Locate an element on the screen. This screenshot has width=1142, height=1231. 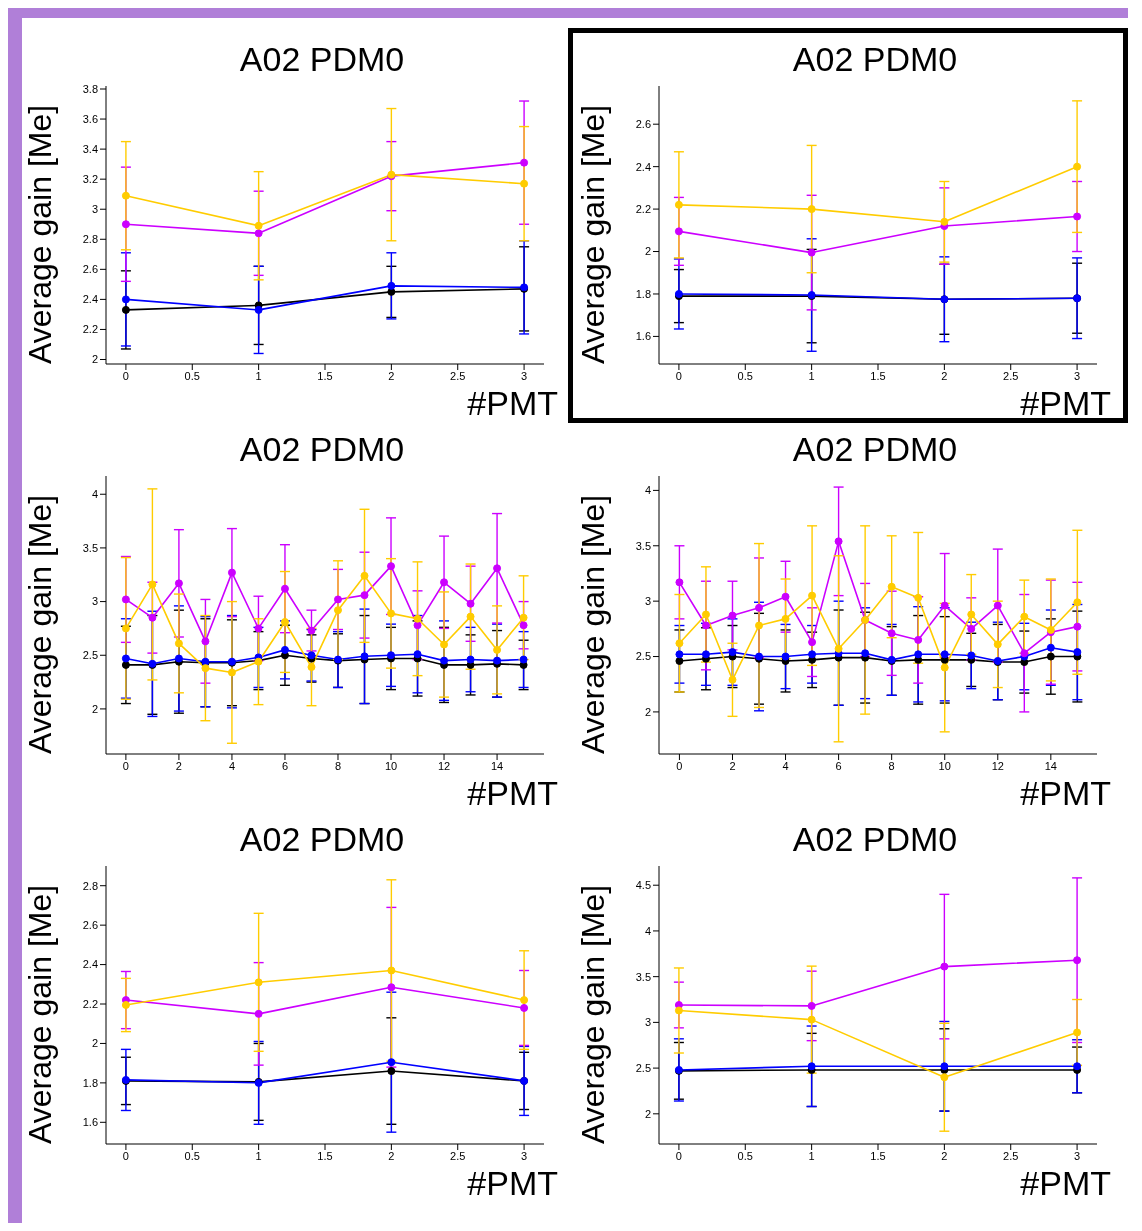
y-tick-label: 3.6 is located at coordinates (90, 118).